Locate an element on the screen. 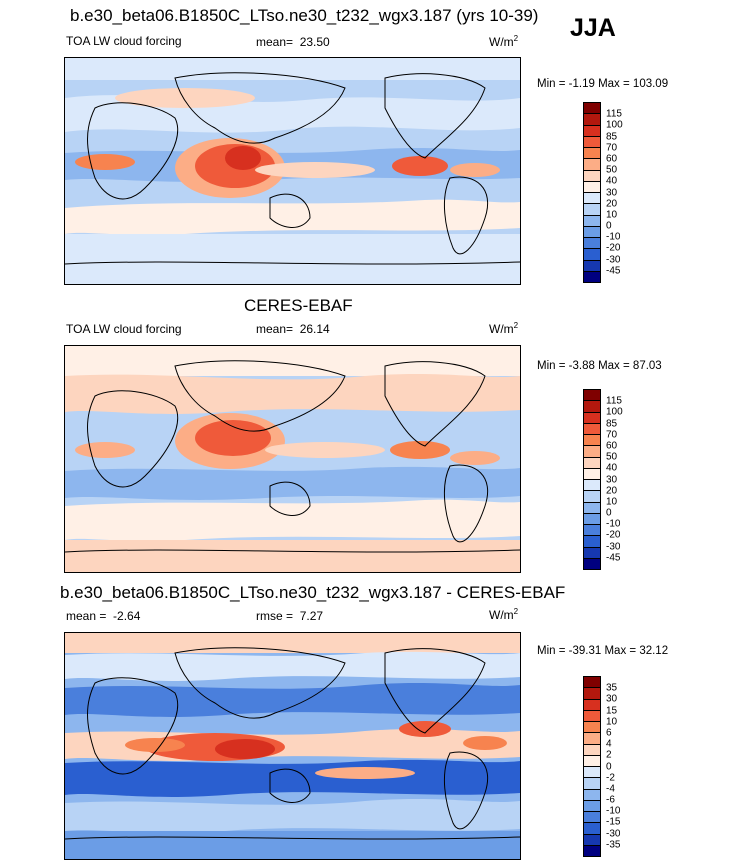  panel-1-min-value: -1.19 is located at coordinates (581, 84).